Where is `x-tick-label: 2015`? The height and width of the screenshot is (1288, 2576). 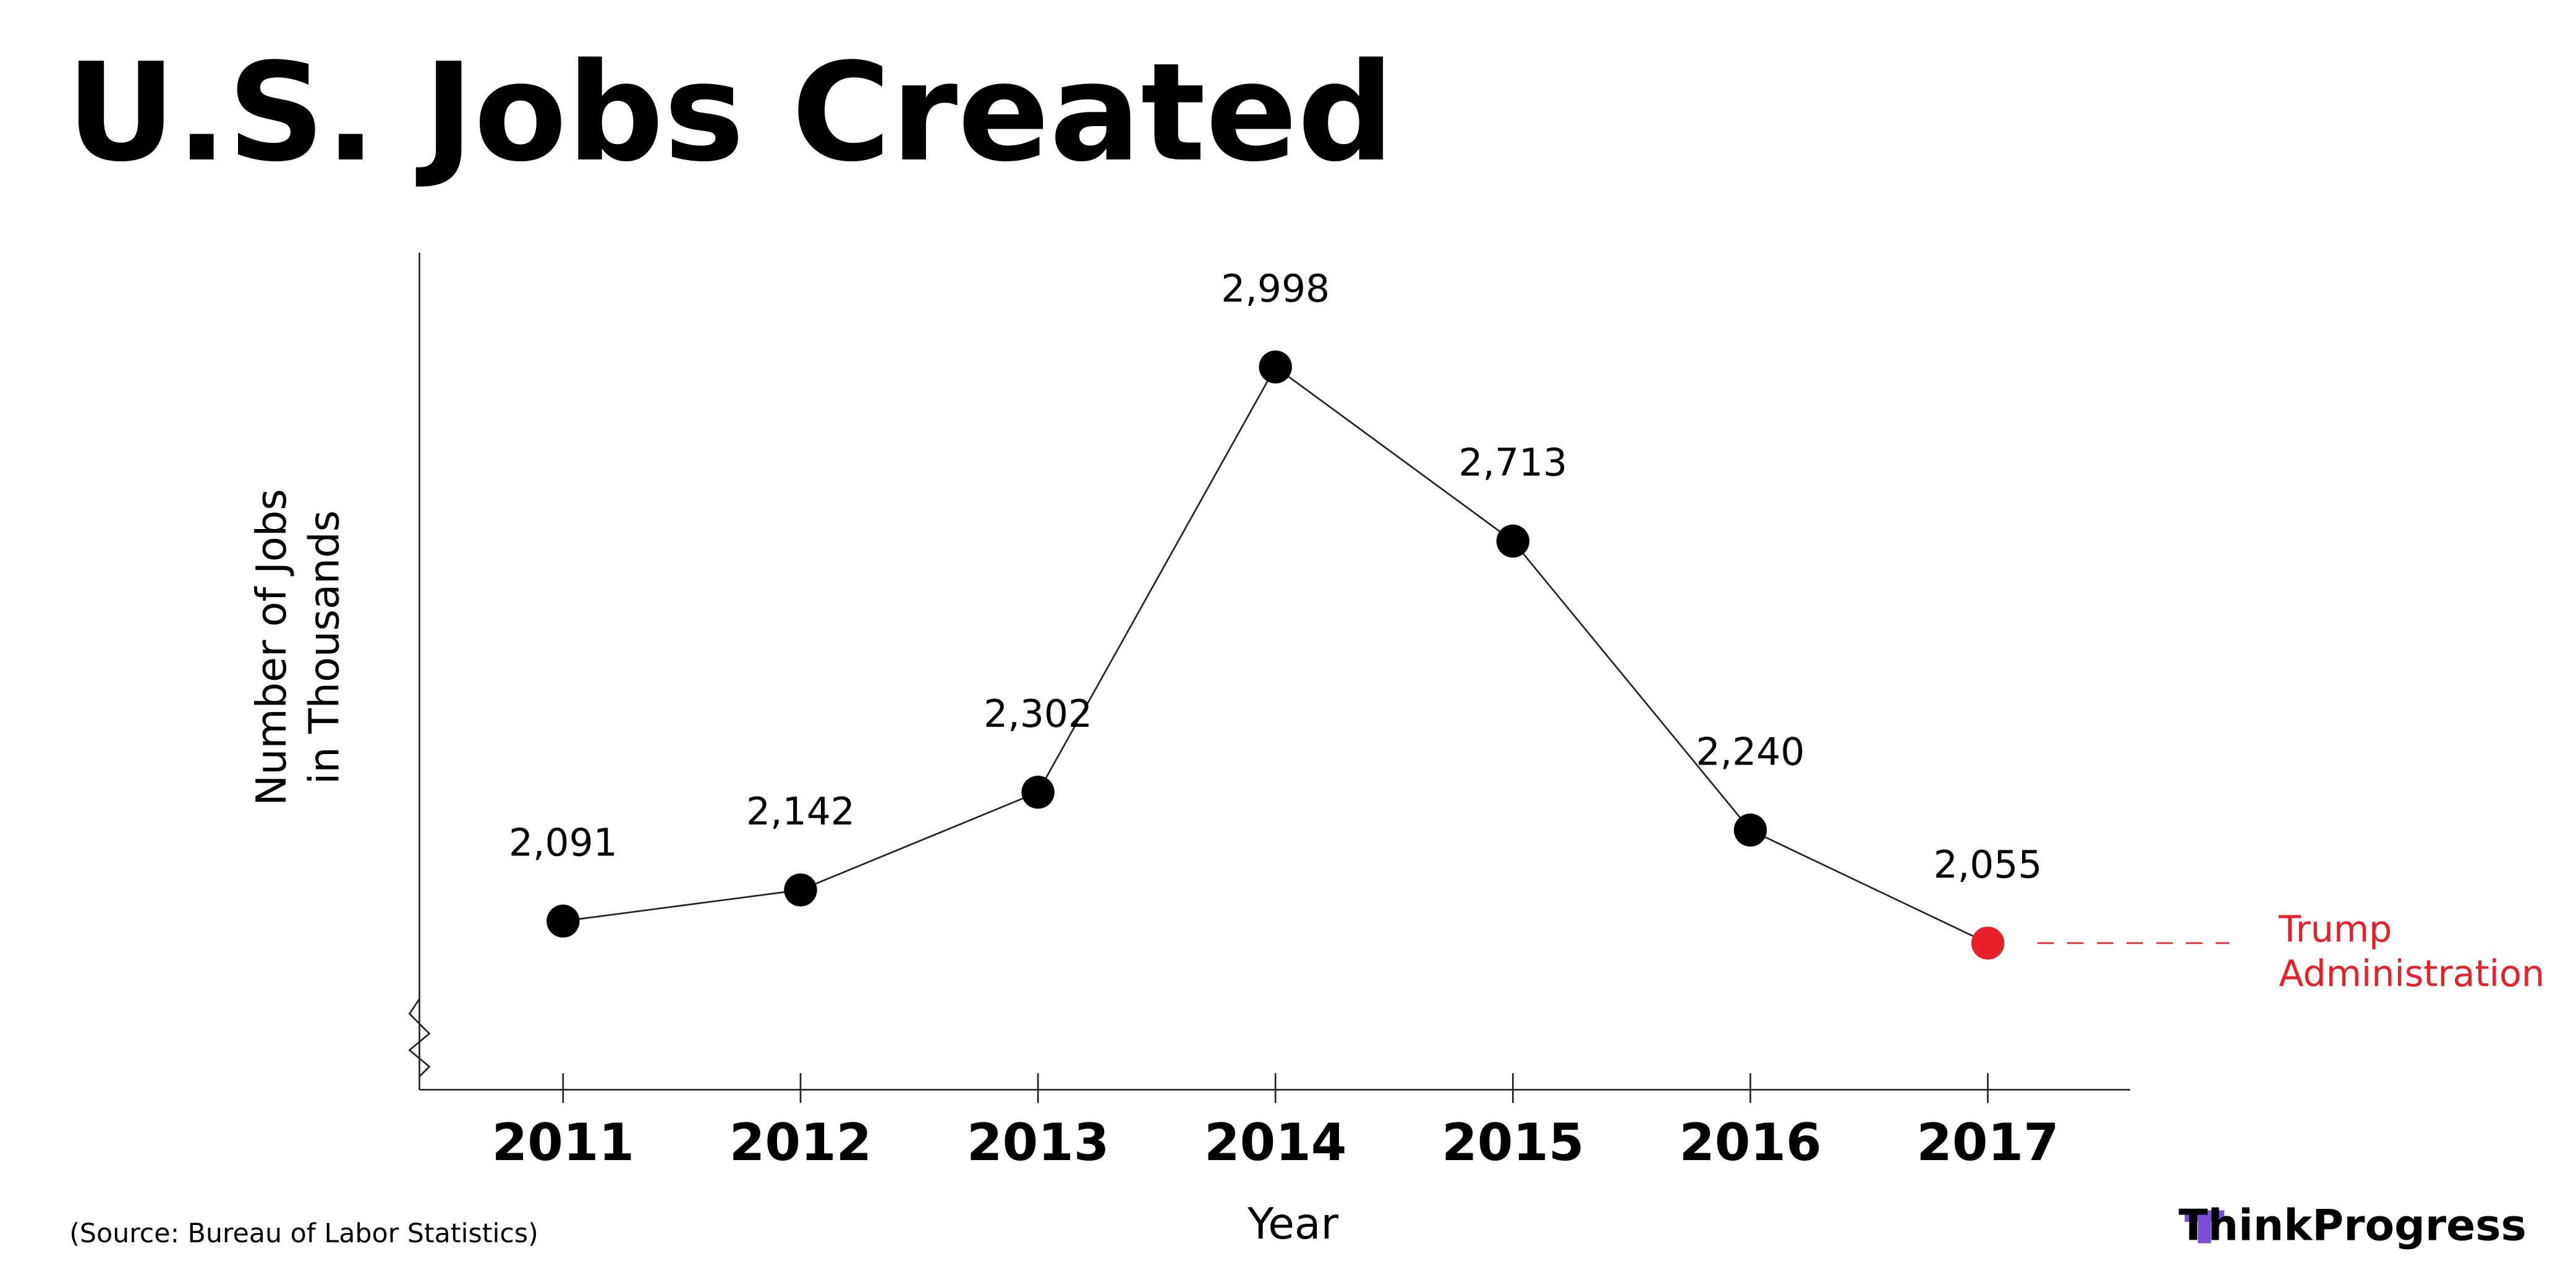
x-tick-label: 2015 is located at coordinates (1513, 1142).